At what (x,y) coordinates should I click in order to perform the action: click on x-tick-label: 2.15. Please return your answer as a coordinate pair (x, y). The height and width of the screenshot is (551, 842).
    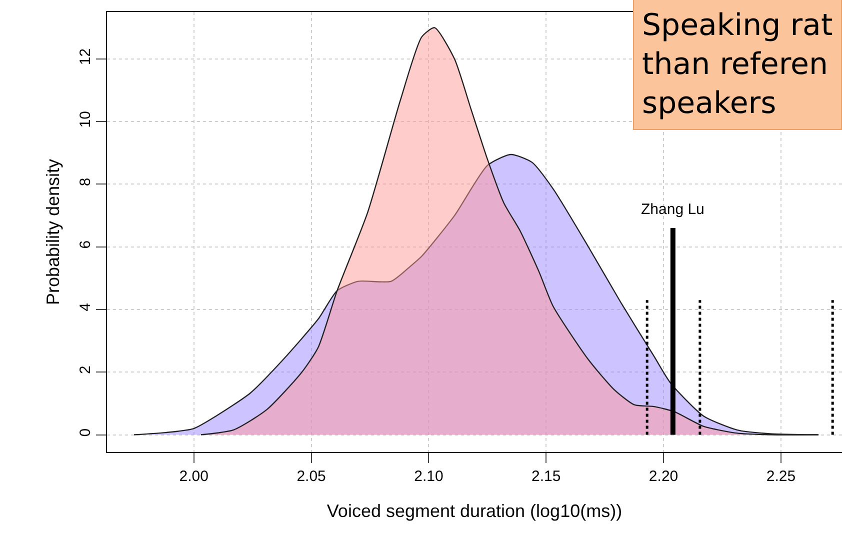
    Looking at the image, I should click on (546, 476).